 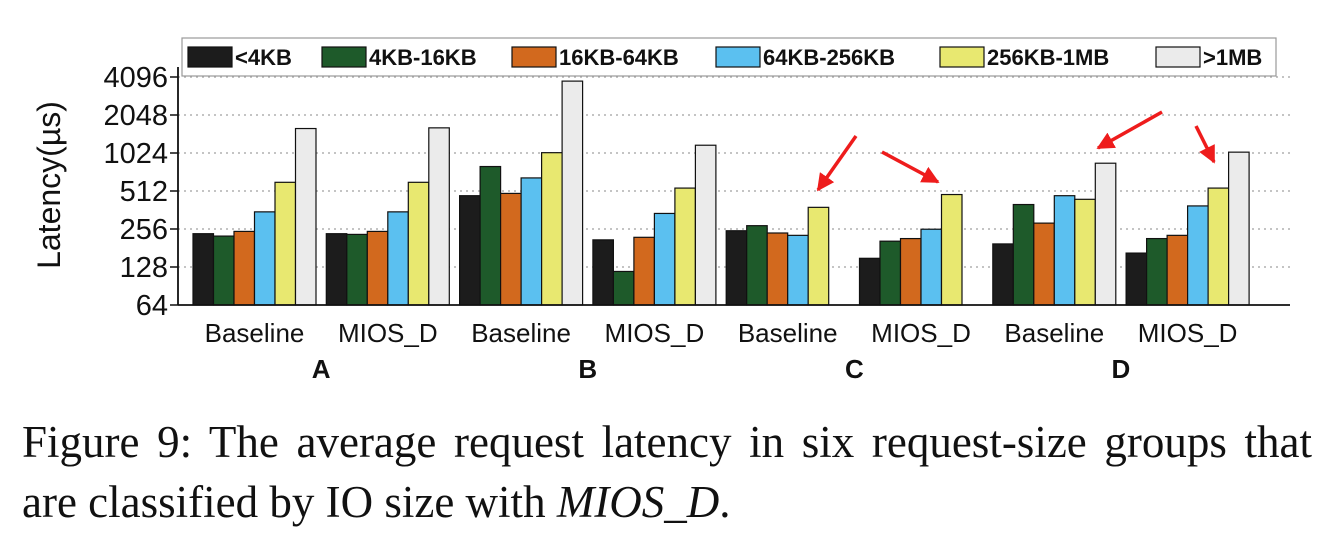 What do you see at coordinates (638, 502) in the screenshot?
I see `caption-emph: MIOS_D` at bounding box center [638, 502].